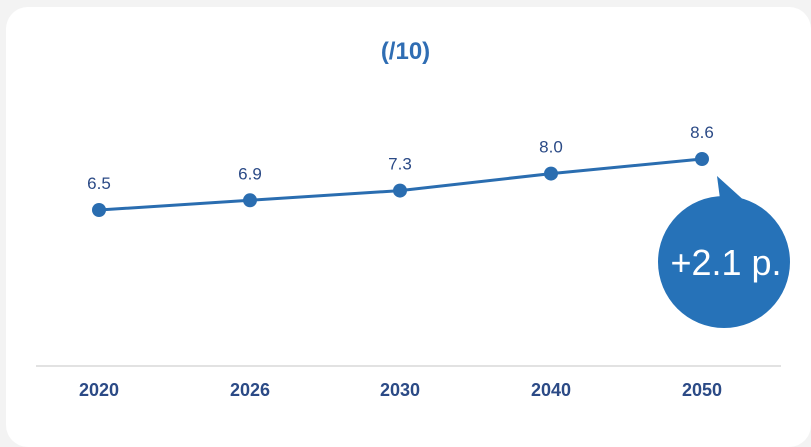 The width and height of the screenshot is (811, 447). What do you see at coordinates (400, 390) in the screenshot?
I see `x-tick-label: 2030` at bounding box center [400, 390].